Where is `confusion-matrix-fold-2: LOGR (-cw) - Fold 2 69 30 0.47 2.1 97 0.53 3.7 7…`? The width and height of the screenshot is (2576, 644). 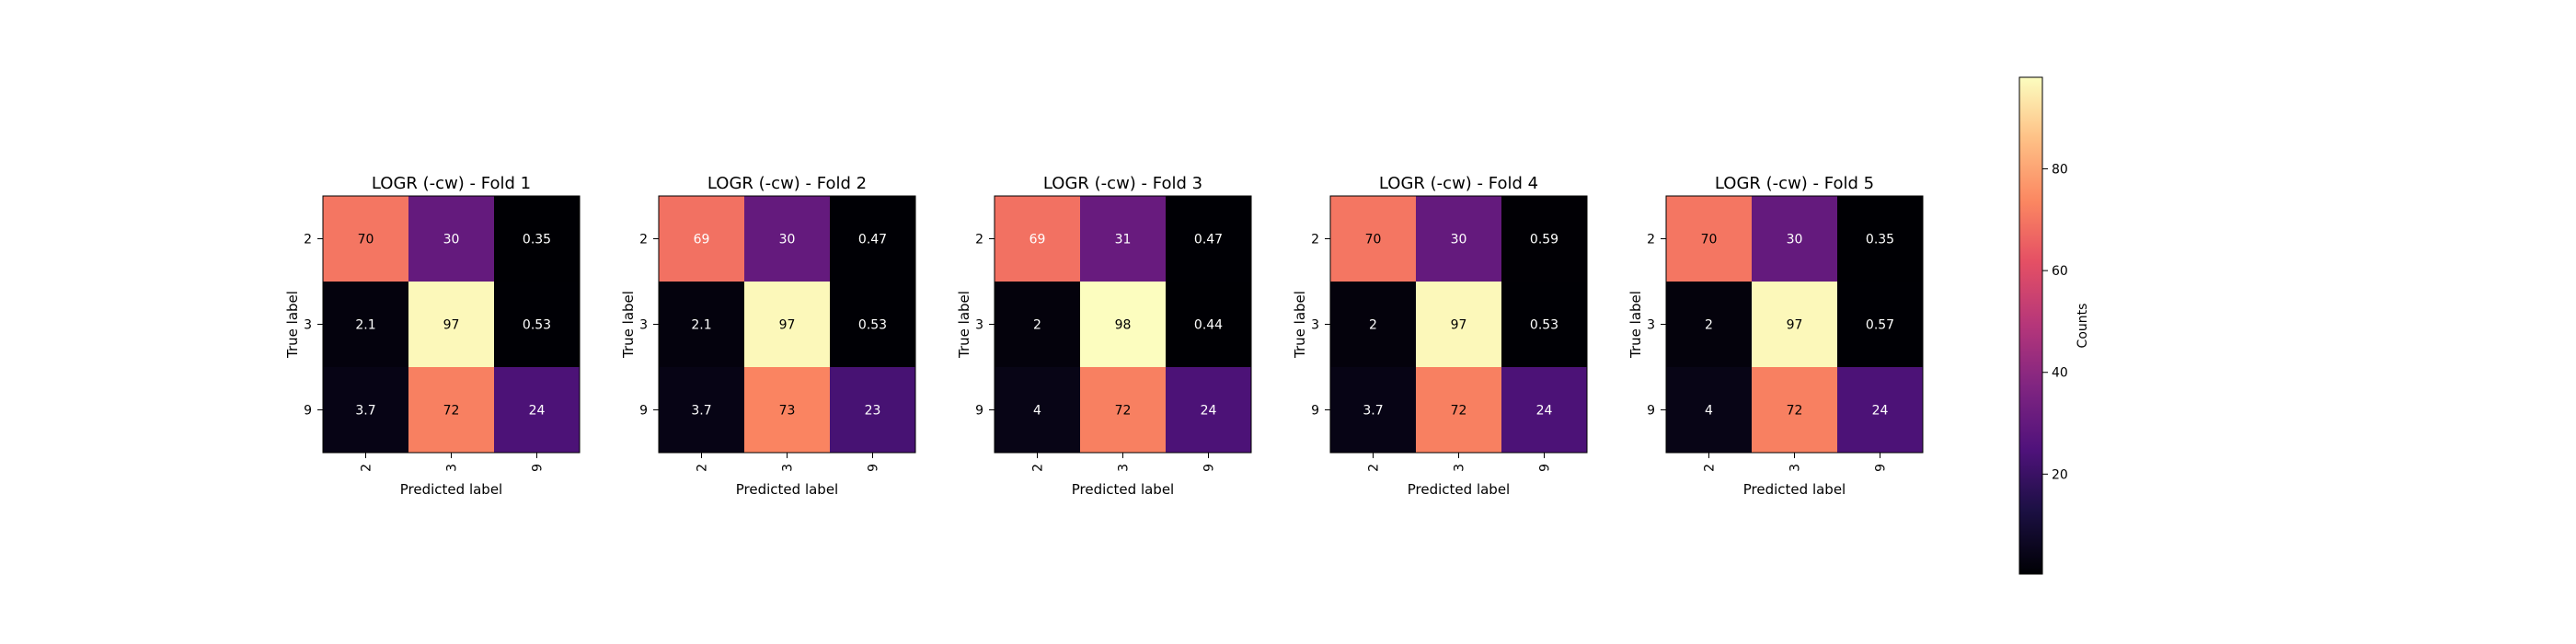
confusion-matrix-fold-2: LOGR (-cw) - Fold 2 69 30 0.47 2.1 97 0.53 3.7 7… is located at coordinates (768, 336).